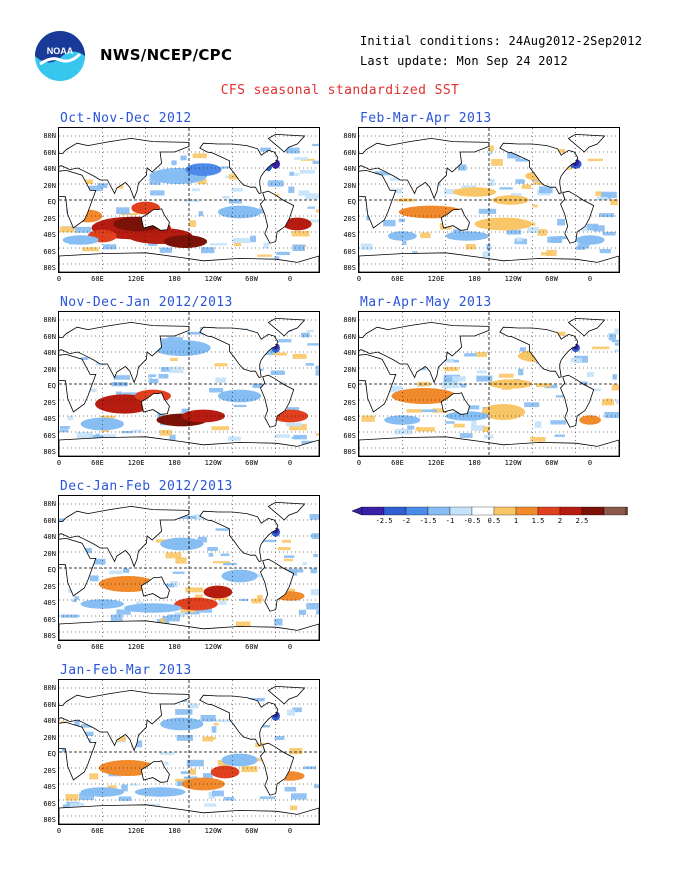 This screenshot has width=680, height=880. Describe the element at coordinates (49, 251) in the screenshot. I see `latitude-label: 60S` at that location.